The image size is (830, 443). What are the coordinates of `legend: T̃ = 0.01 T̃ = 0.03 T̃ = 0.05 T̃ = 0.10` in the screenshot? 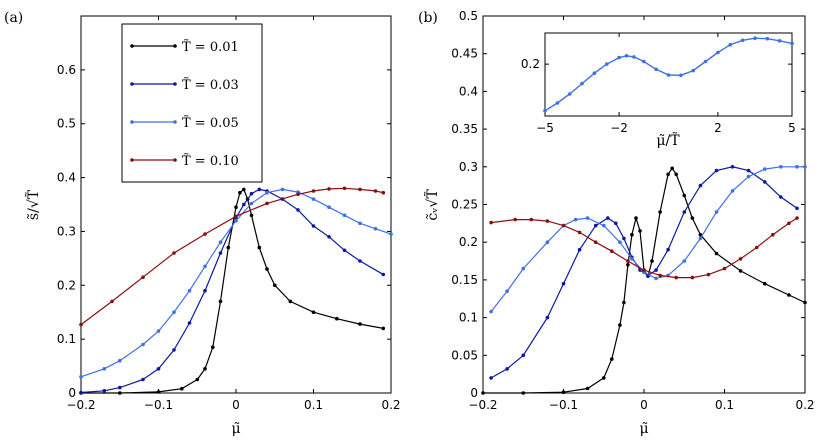 It's located at (192, 103).